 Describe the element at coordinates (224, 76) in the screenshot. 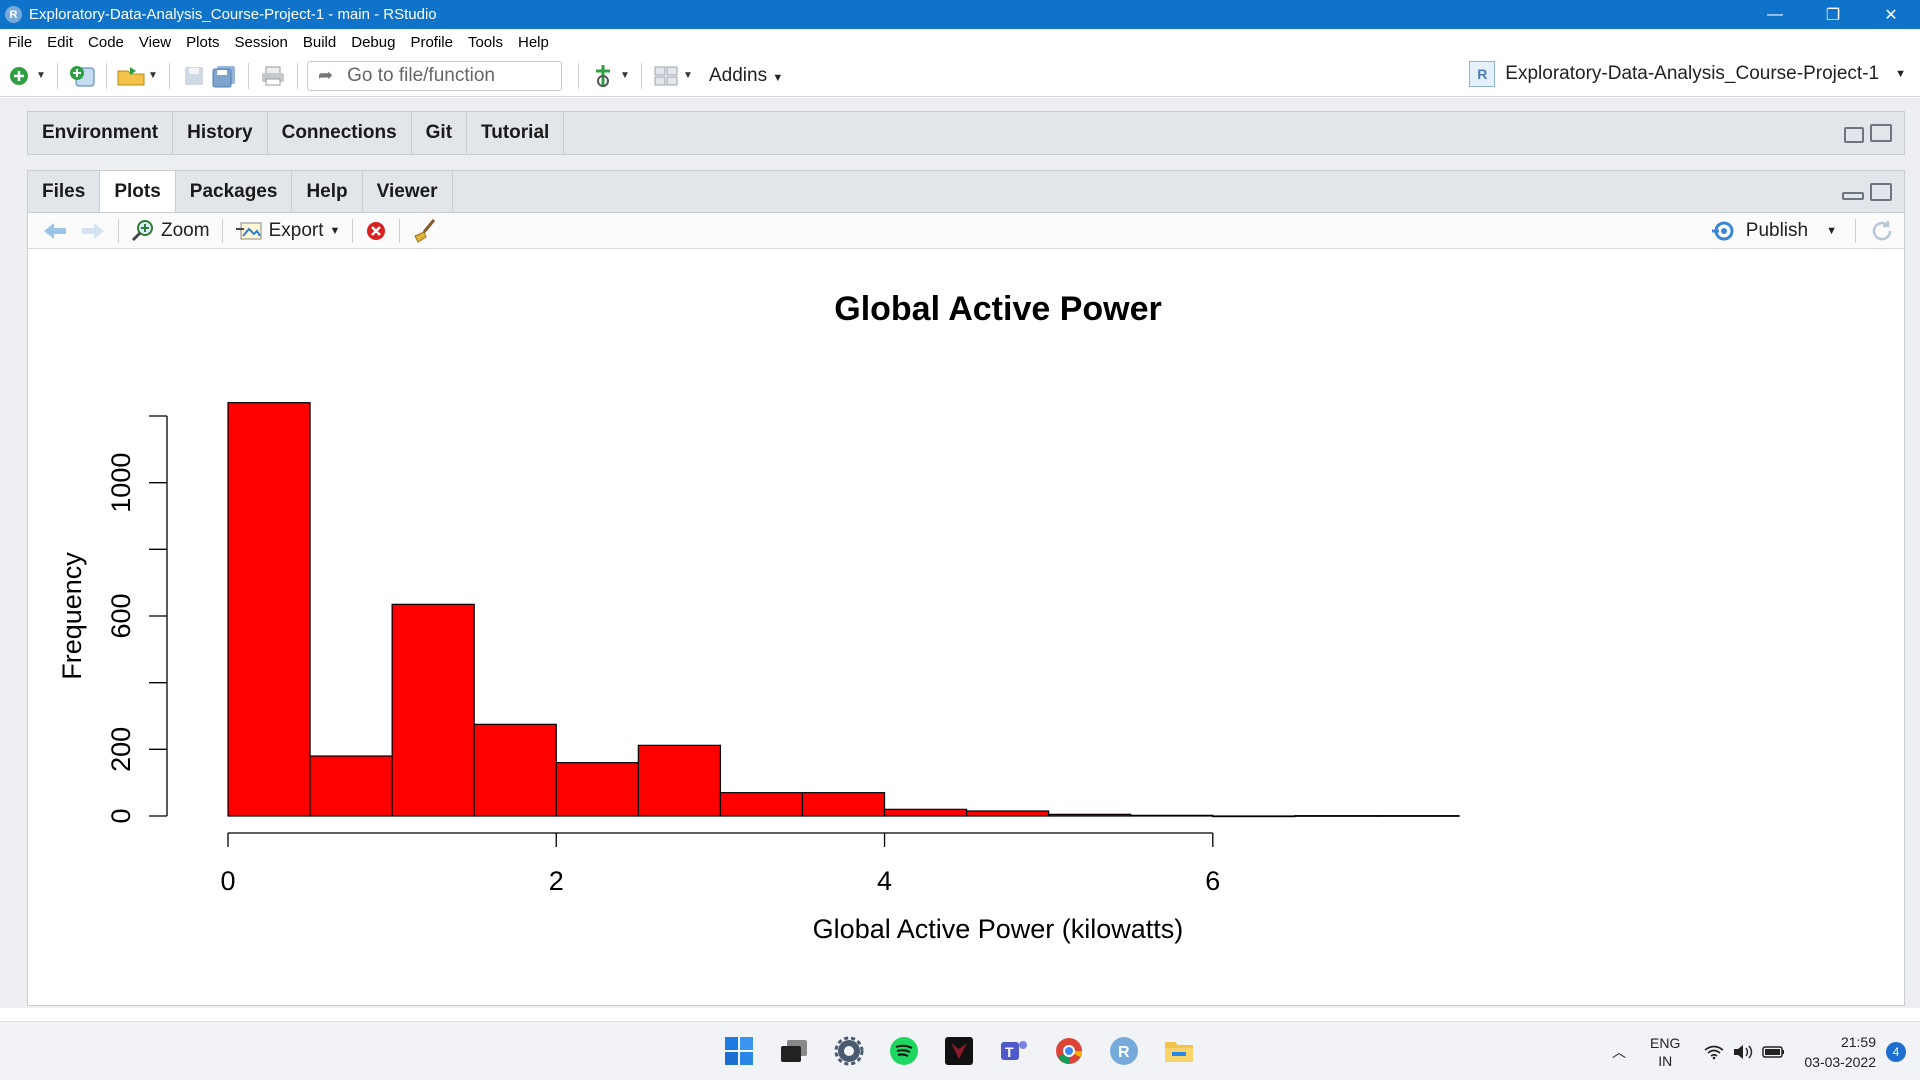

I see `save-all-icon` at that location.